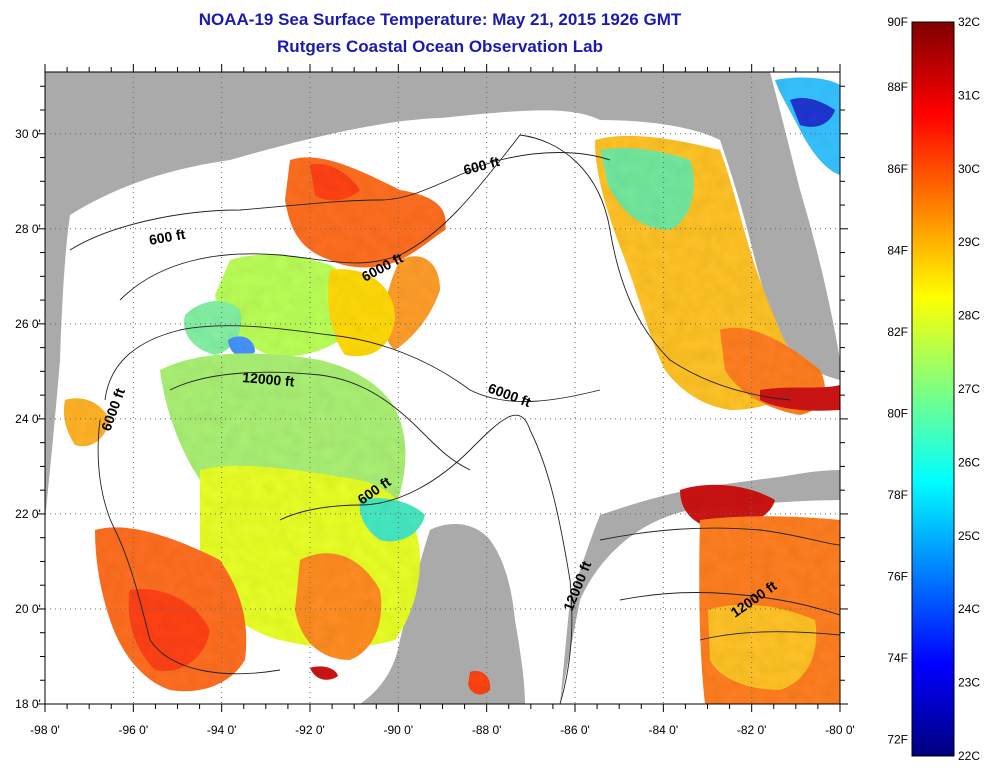 Image resolution: width=992 pixels, height=770 pixels. Describe the element at coordinates (28, 134) in the screenshot. I see `lat-label: 30 0'` at that location.